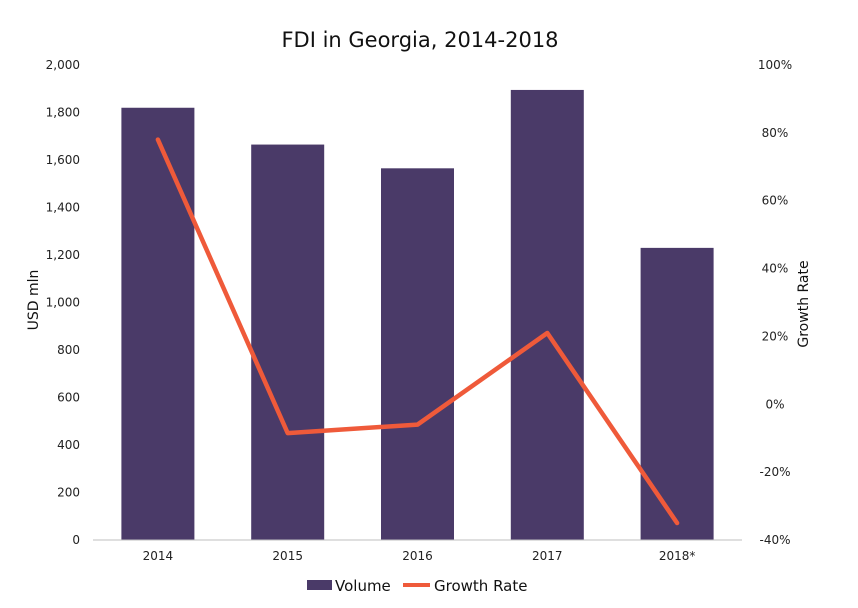 The image size is (858, 608). I want to click on left-axis-title: USD mln, so click(34, 300).